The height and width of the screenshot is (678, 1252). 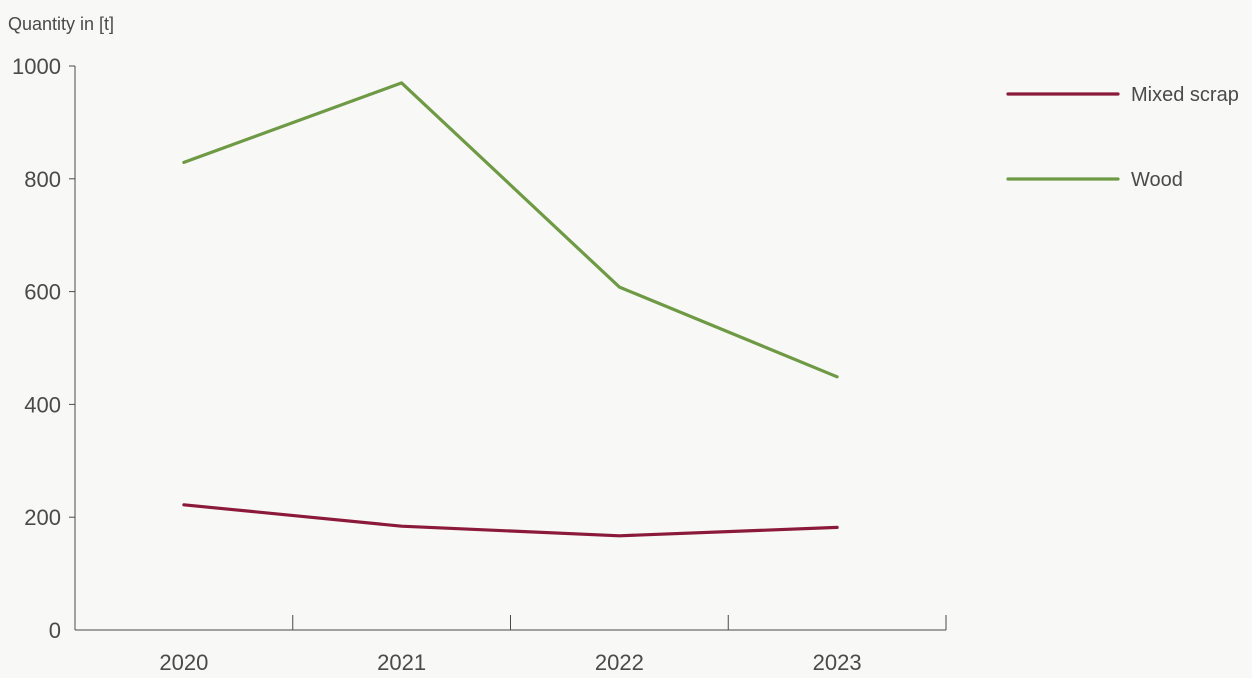 I want to click on y-tick-label: 0, so click(x=55, y=630).